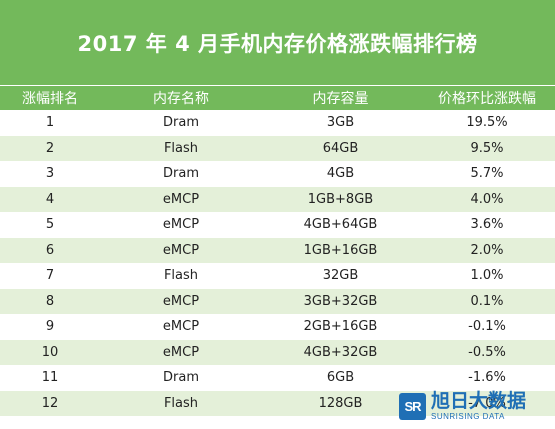  Describe the element at coordinates (340, 97) in the screenshot. I see `header-memory-capacity: 内存容量` at that location.